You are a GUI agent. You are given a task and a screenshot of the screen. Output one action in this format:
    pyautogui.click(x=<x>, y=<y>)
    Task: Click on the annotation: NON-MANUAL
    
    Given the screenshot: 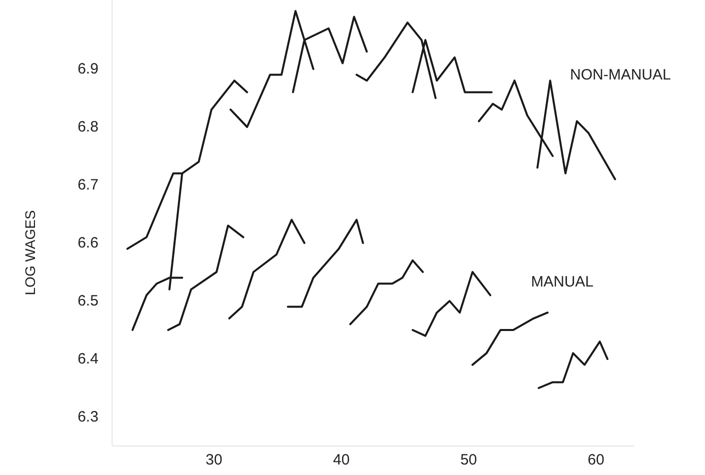 What is the action you would take?
    pyautogui.click(x=620, y=75)
    